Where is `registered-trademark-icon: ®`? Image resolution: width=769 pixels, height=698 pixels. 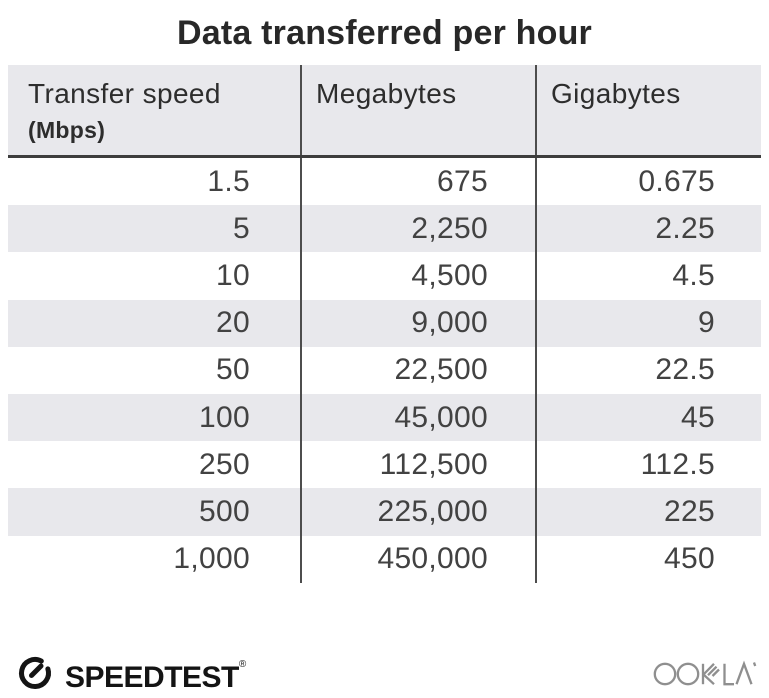
registered-trademark-icon: ® is located at coordinates (242, 664).